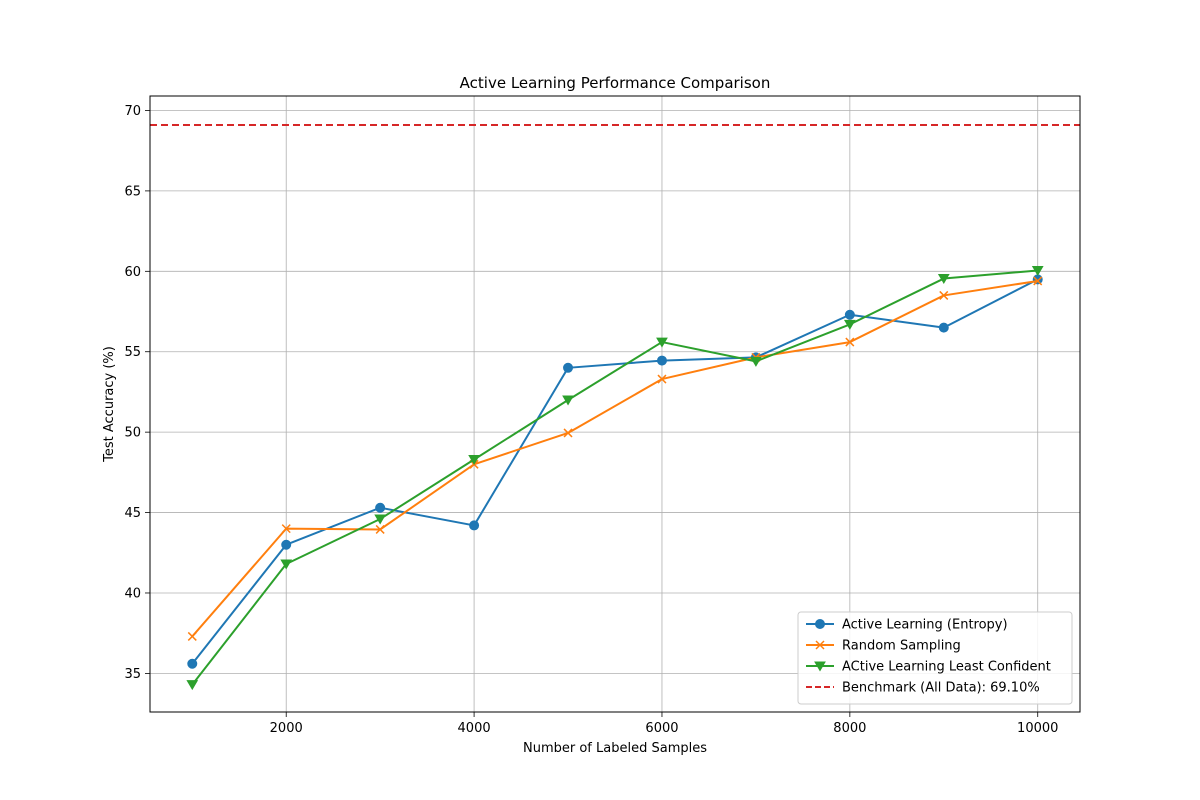  Describe the element at coordinates (132, 513) in the screenshot. I see `y-tick-label: 45` at that location.